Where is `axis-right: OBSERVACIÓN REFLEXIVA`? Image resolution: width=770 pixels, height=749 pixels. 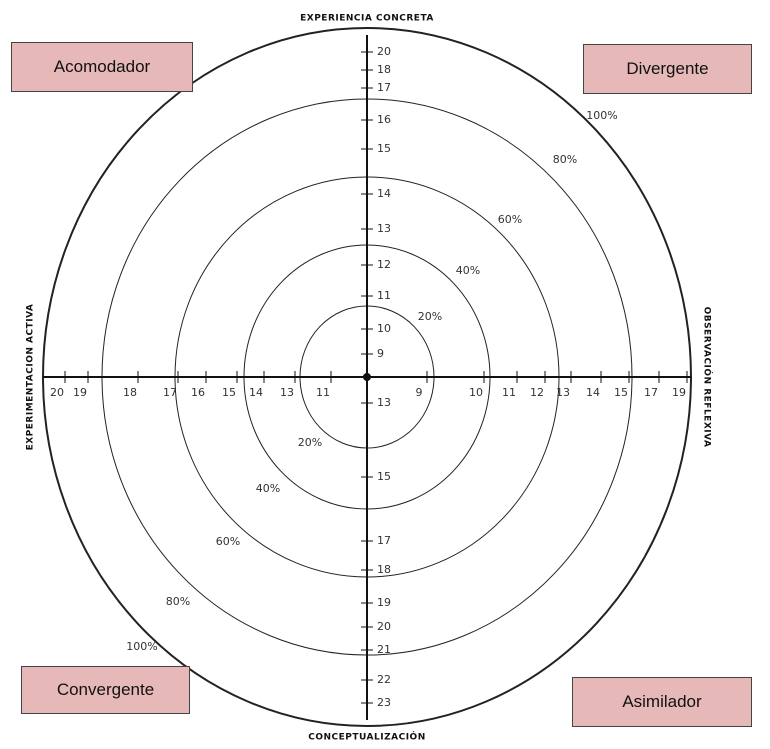
axis-right: OBSERVACIÓN REFLEXIVA is located at coordinates (708, 377).